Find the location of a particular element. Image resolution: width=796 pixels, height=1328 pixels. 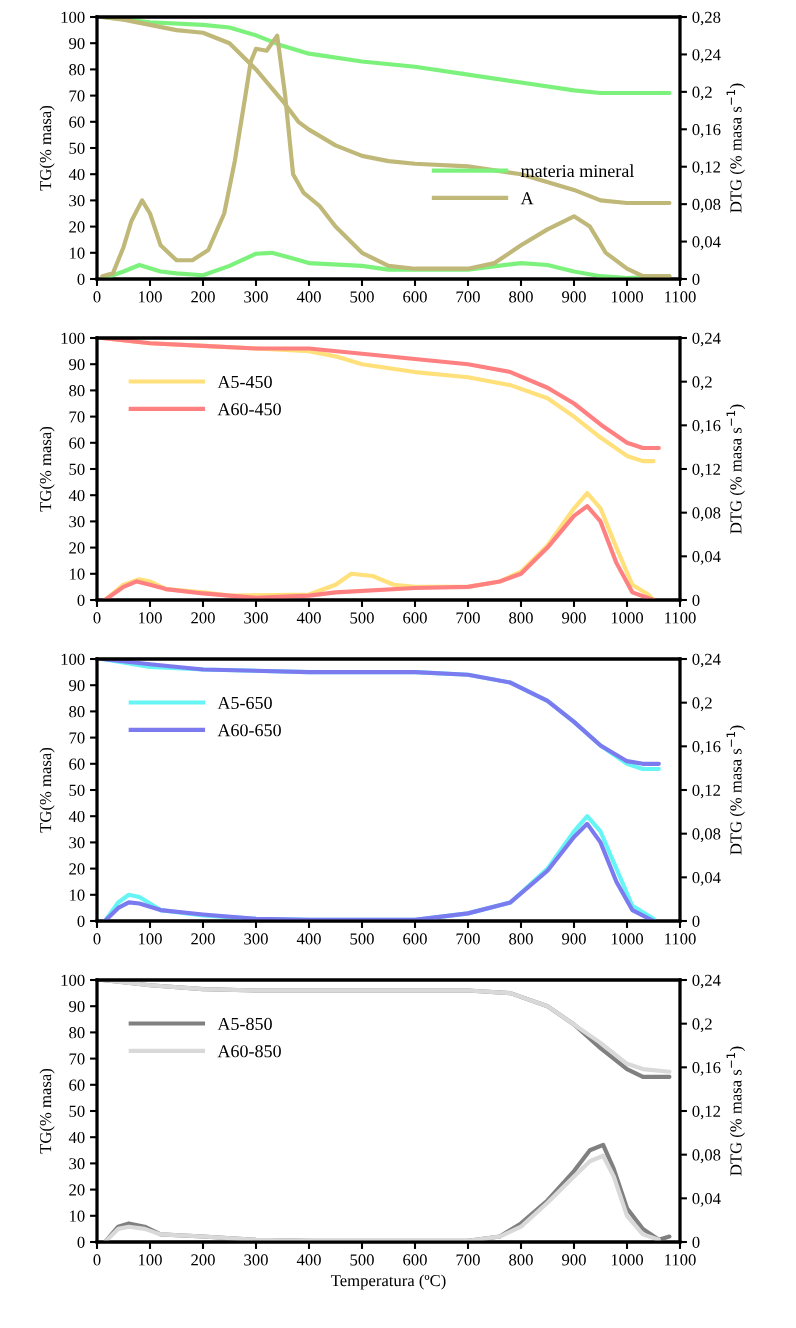

legend-label: A60-650 is located at coordinates (249, 730).